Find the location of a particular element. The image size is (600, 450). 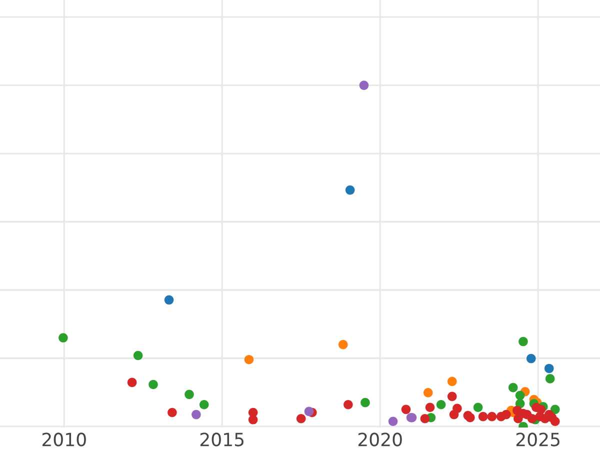

x-tick-label: 2025 is located at coordinates (538, 439).